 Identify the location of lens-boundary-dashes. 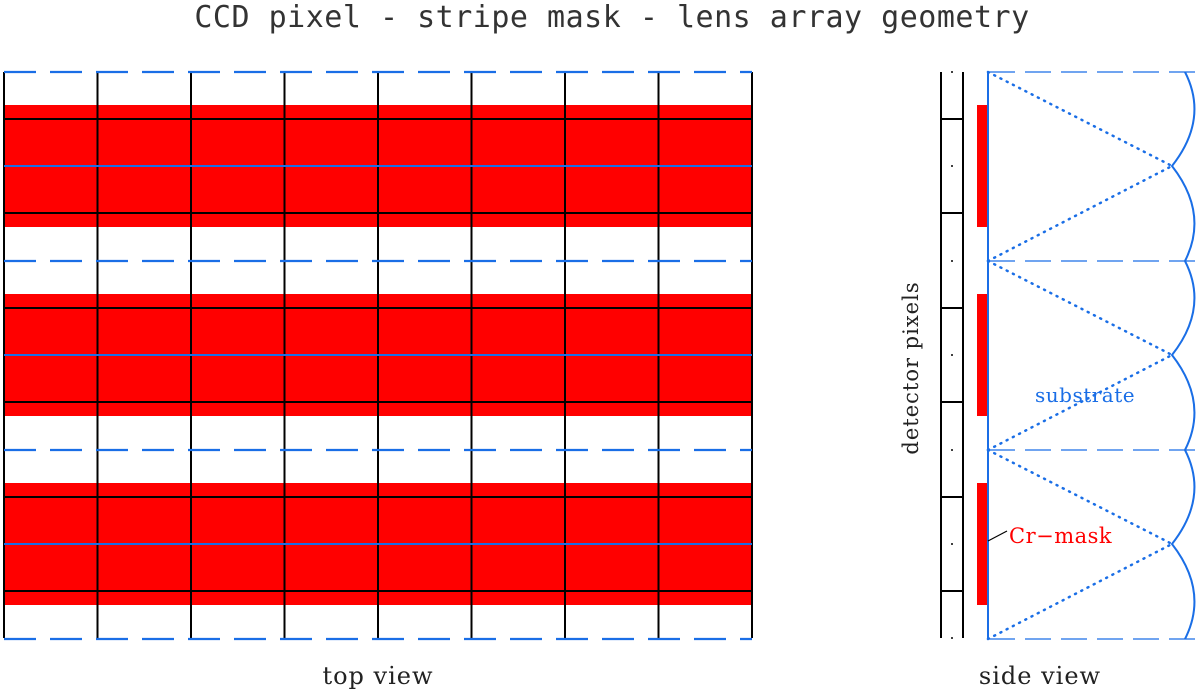
(1092, 355).